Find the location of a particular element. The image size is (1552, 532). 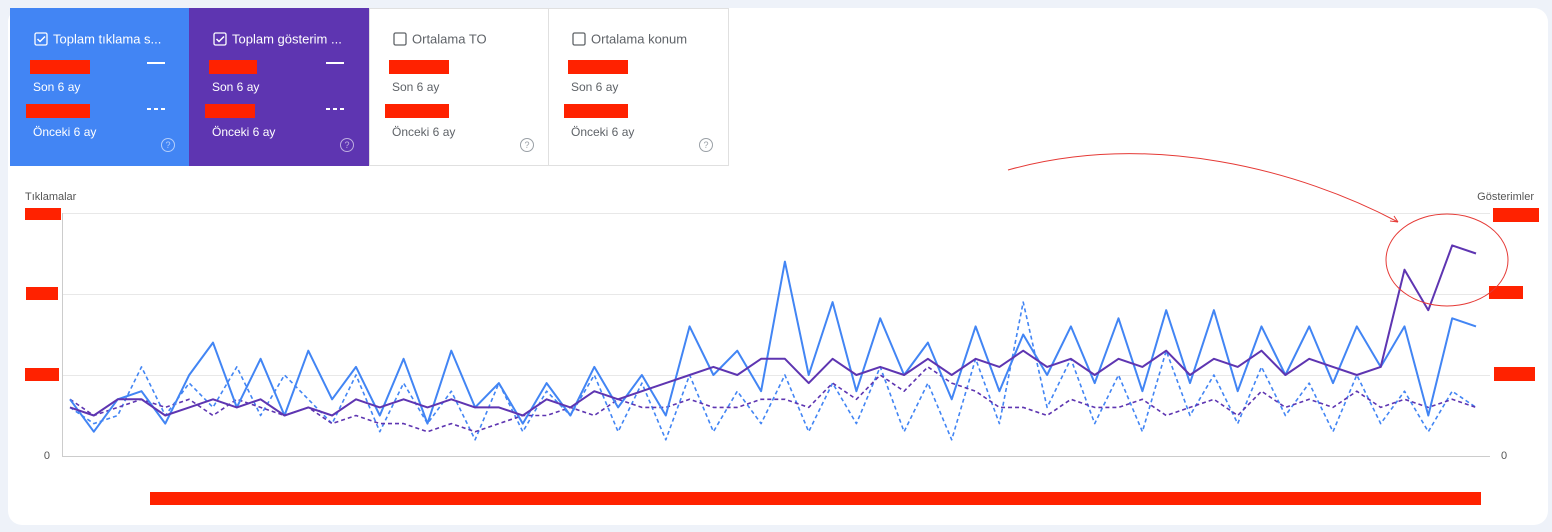

y2-axis-title: Gösterimler is located at coordinates (1505, 197).